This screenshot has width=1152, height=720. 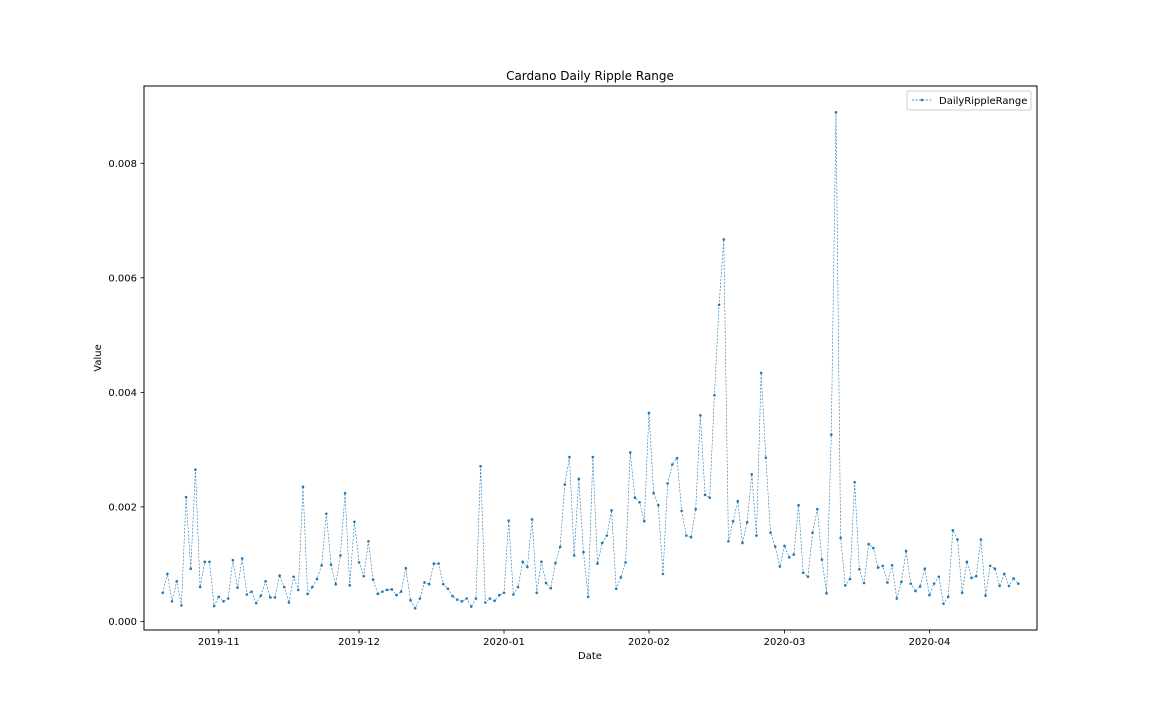 What do you see at coordinates (983, 101) in the screenshot?
I see `legend-label: DailyRippleRange` at bounding box center [983, 101].